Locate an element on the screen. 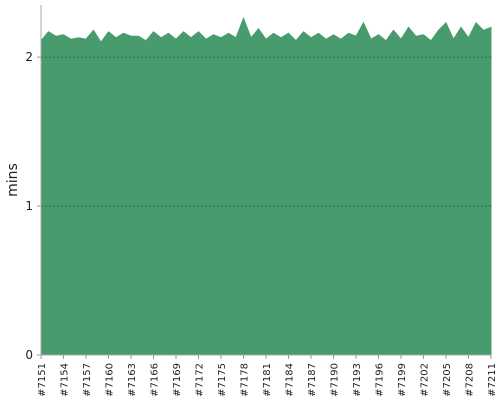 Image resolution: width=500 pixels, height=400 pixels. y-tick-label: 0 is located at coordinates (29, 355).